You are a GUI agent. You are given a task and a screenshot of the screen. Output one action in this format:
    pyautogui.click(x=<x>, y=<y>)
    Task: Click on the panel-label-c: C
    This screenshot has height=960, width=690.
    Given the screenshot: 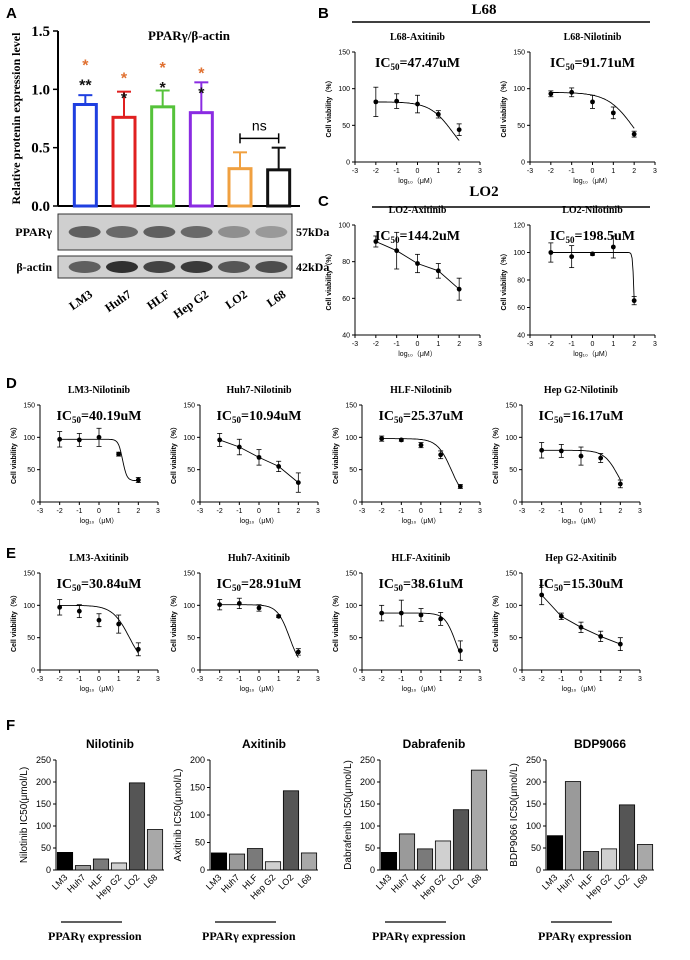 What is the action you would take?
    pyautogui.click(x=323, y=201)
    